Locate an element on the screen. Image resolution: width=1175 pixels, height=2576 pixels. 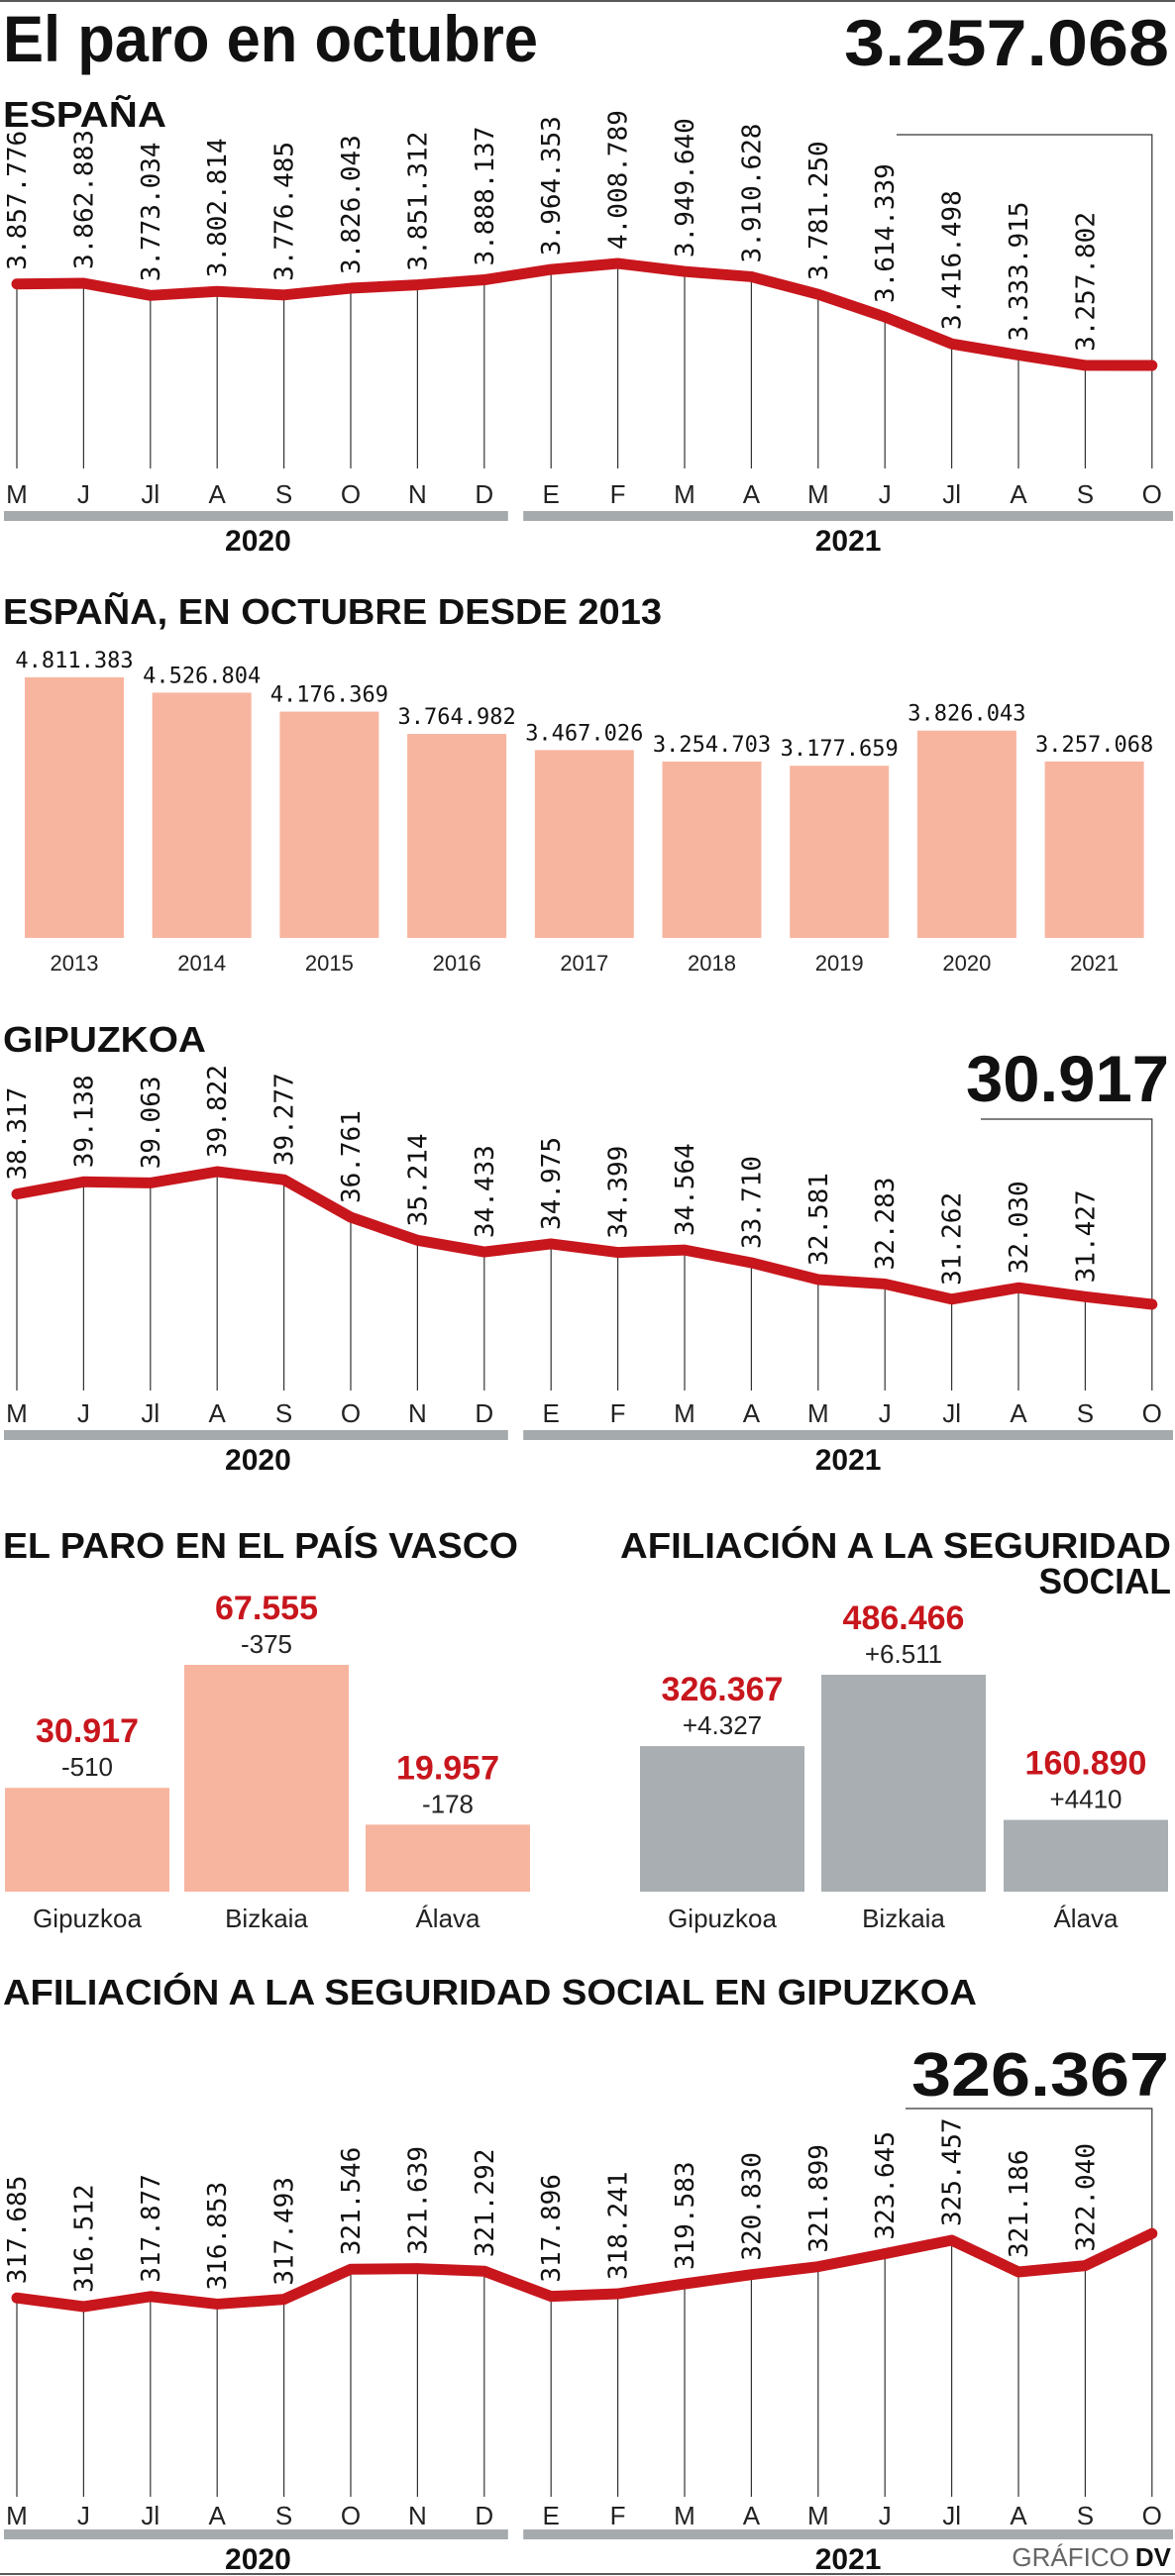
region-value: 160.890 is located at coordinates (1086, 1764).